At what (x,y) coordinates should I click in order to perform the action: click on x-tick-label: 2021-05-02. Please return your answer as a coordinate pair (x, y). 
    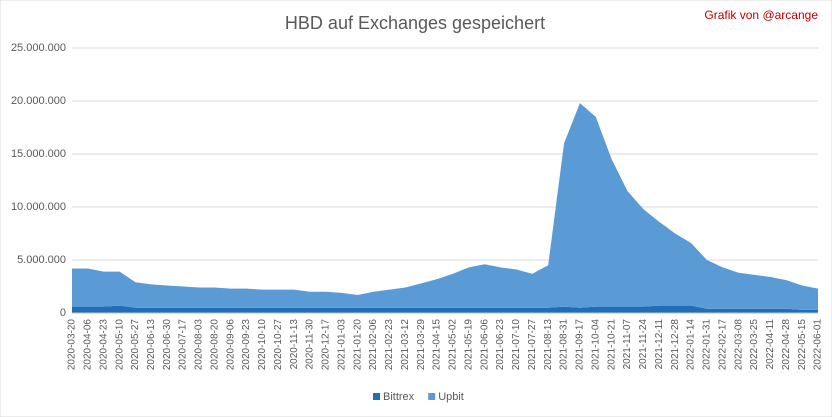
    Looking at the image, I should click on (453, 345).